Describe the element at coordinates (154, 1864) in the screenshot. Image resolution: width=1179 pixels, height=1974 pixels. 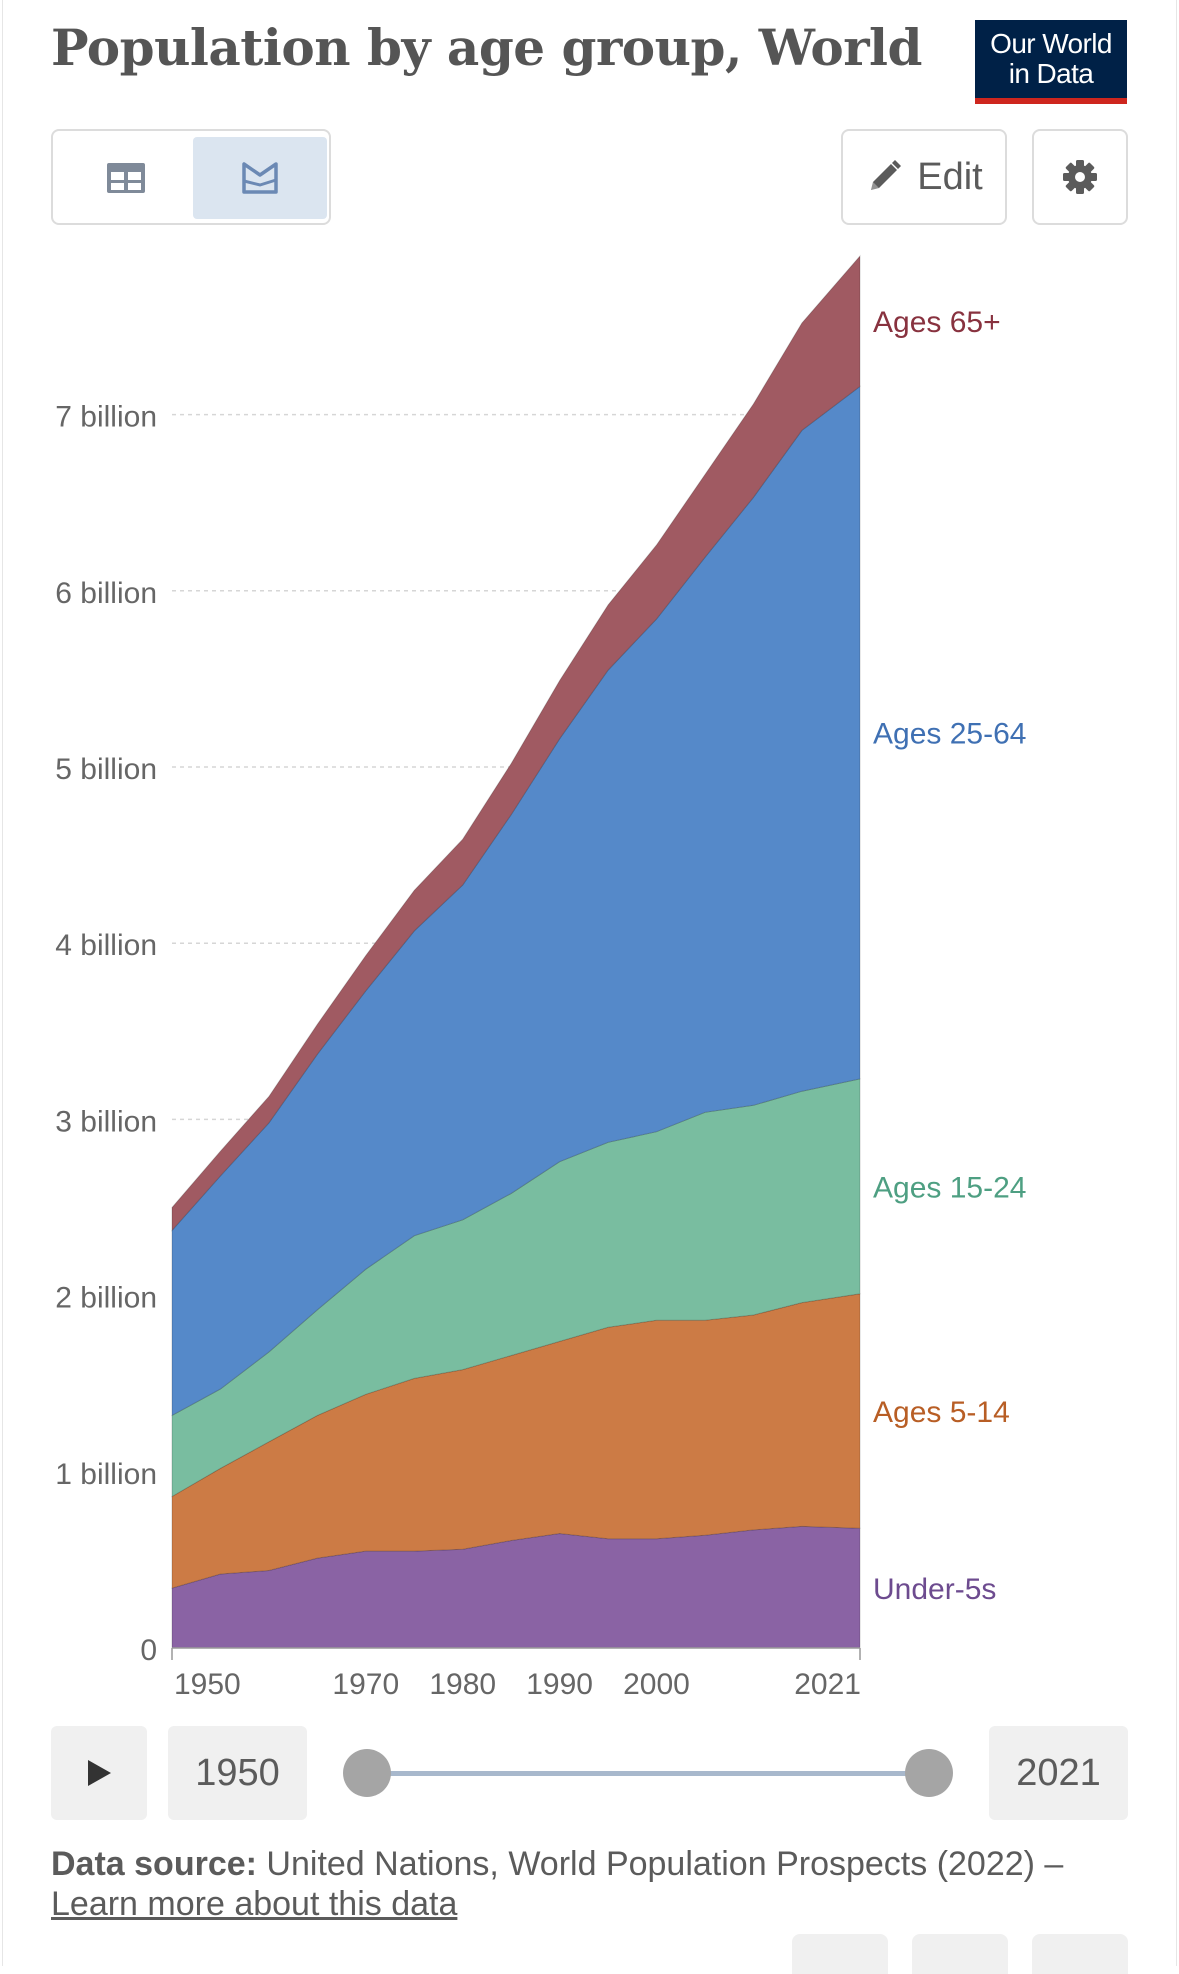
I see `data-source-label: Data source:` at that location.